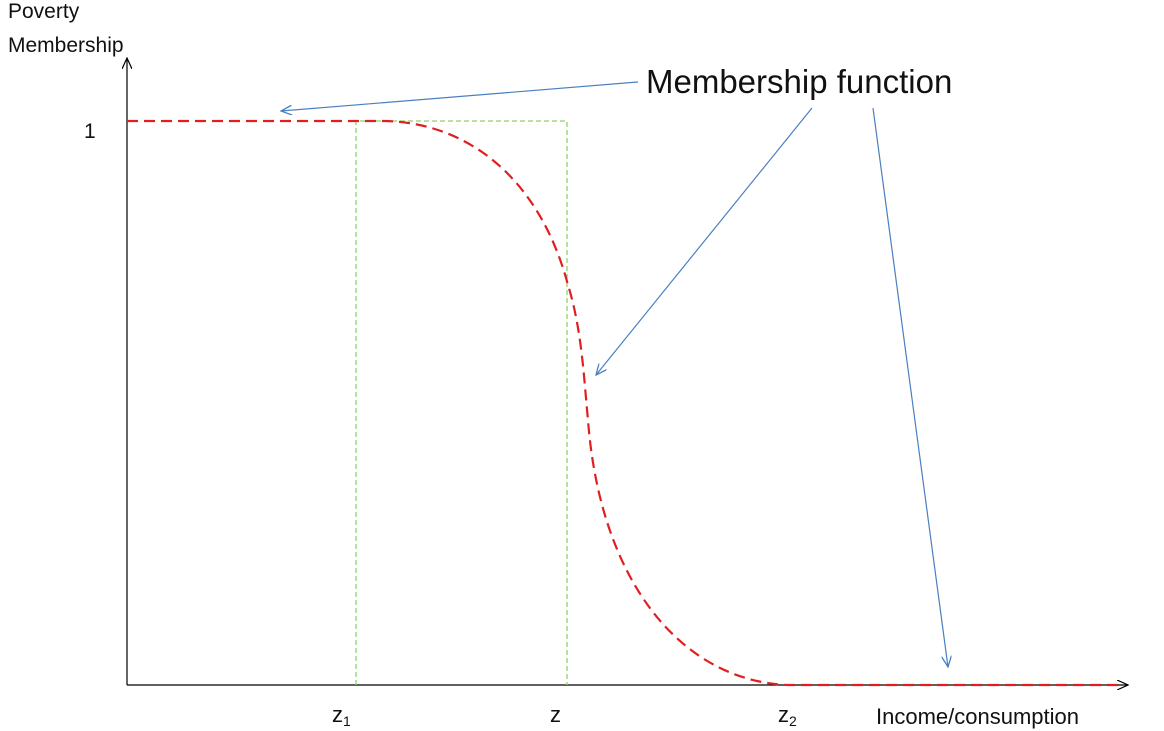 Image resolution: width=1164 pixels, height=731 pixels. I want to click on y-tick-one: 1, so click(90, 131).